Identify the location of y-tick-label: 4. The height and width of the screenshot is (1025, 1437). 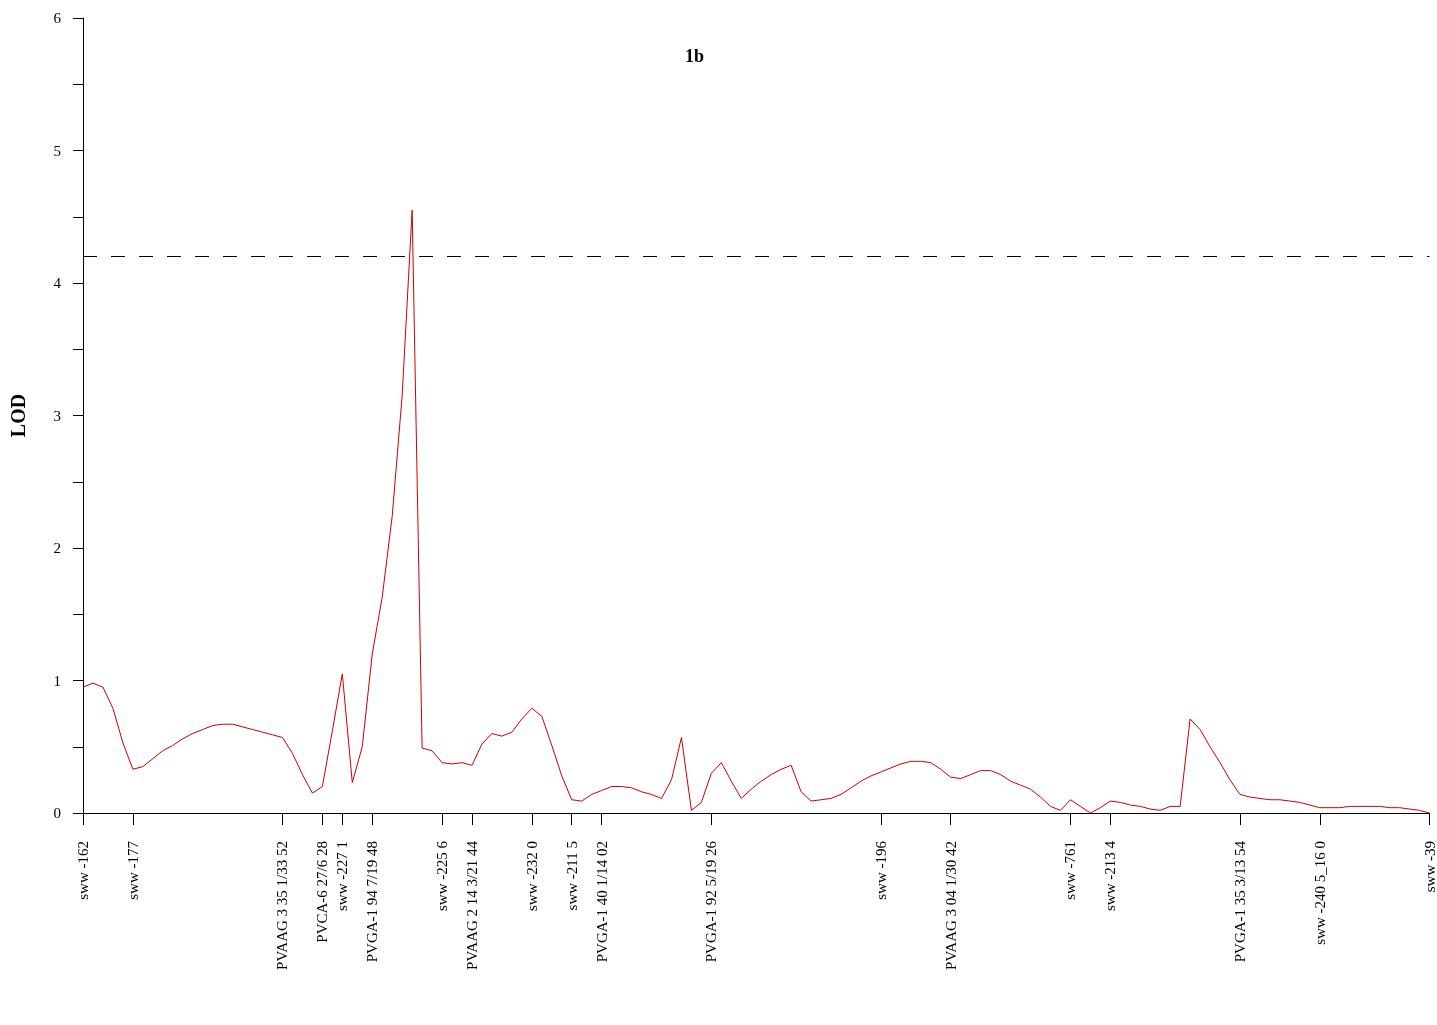
(57, 283).